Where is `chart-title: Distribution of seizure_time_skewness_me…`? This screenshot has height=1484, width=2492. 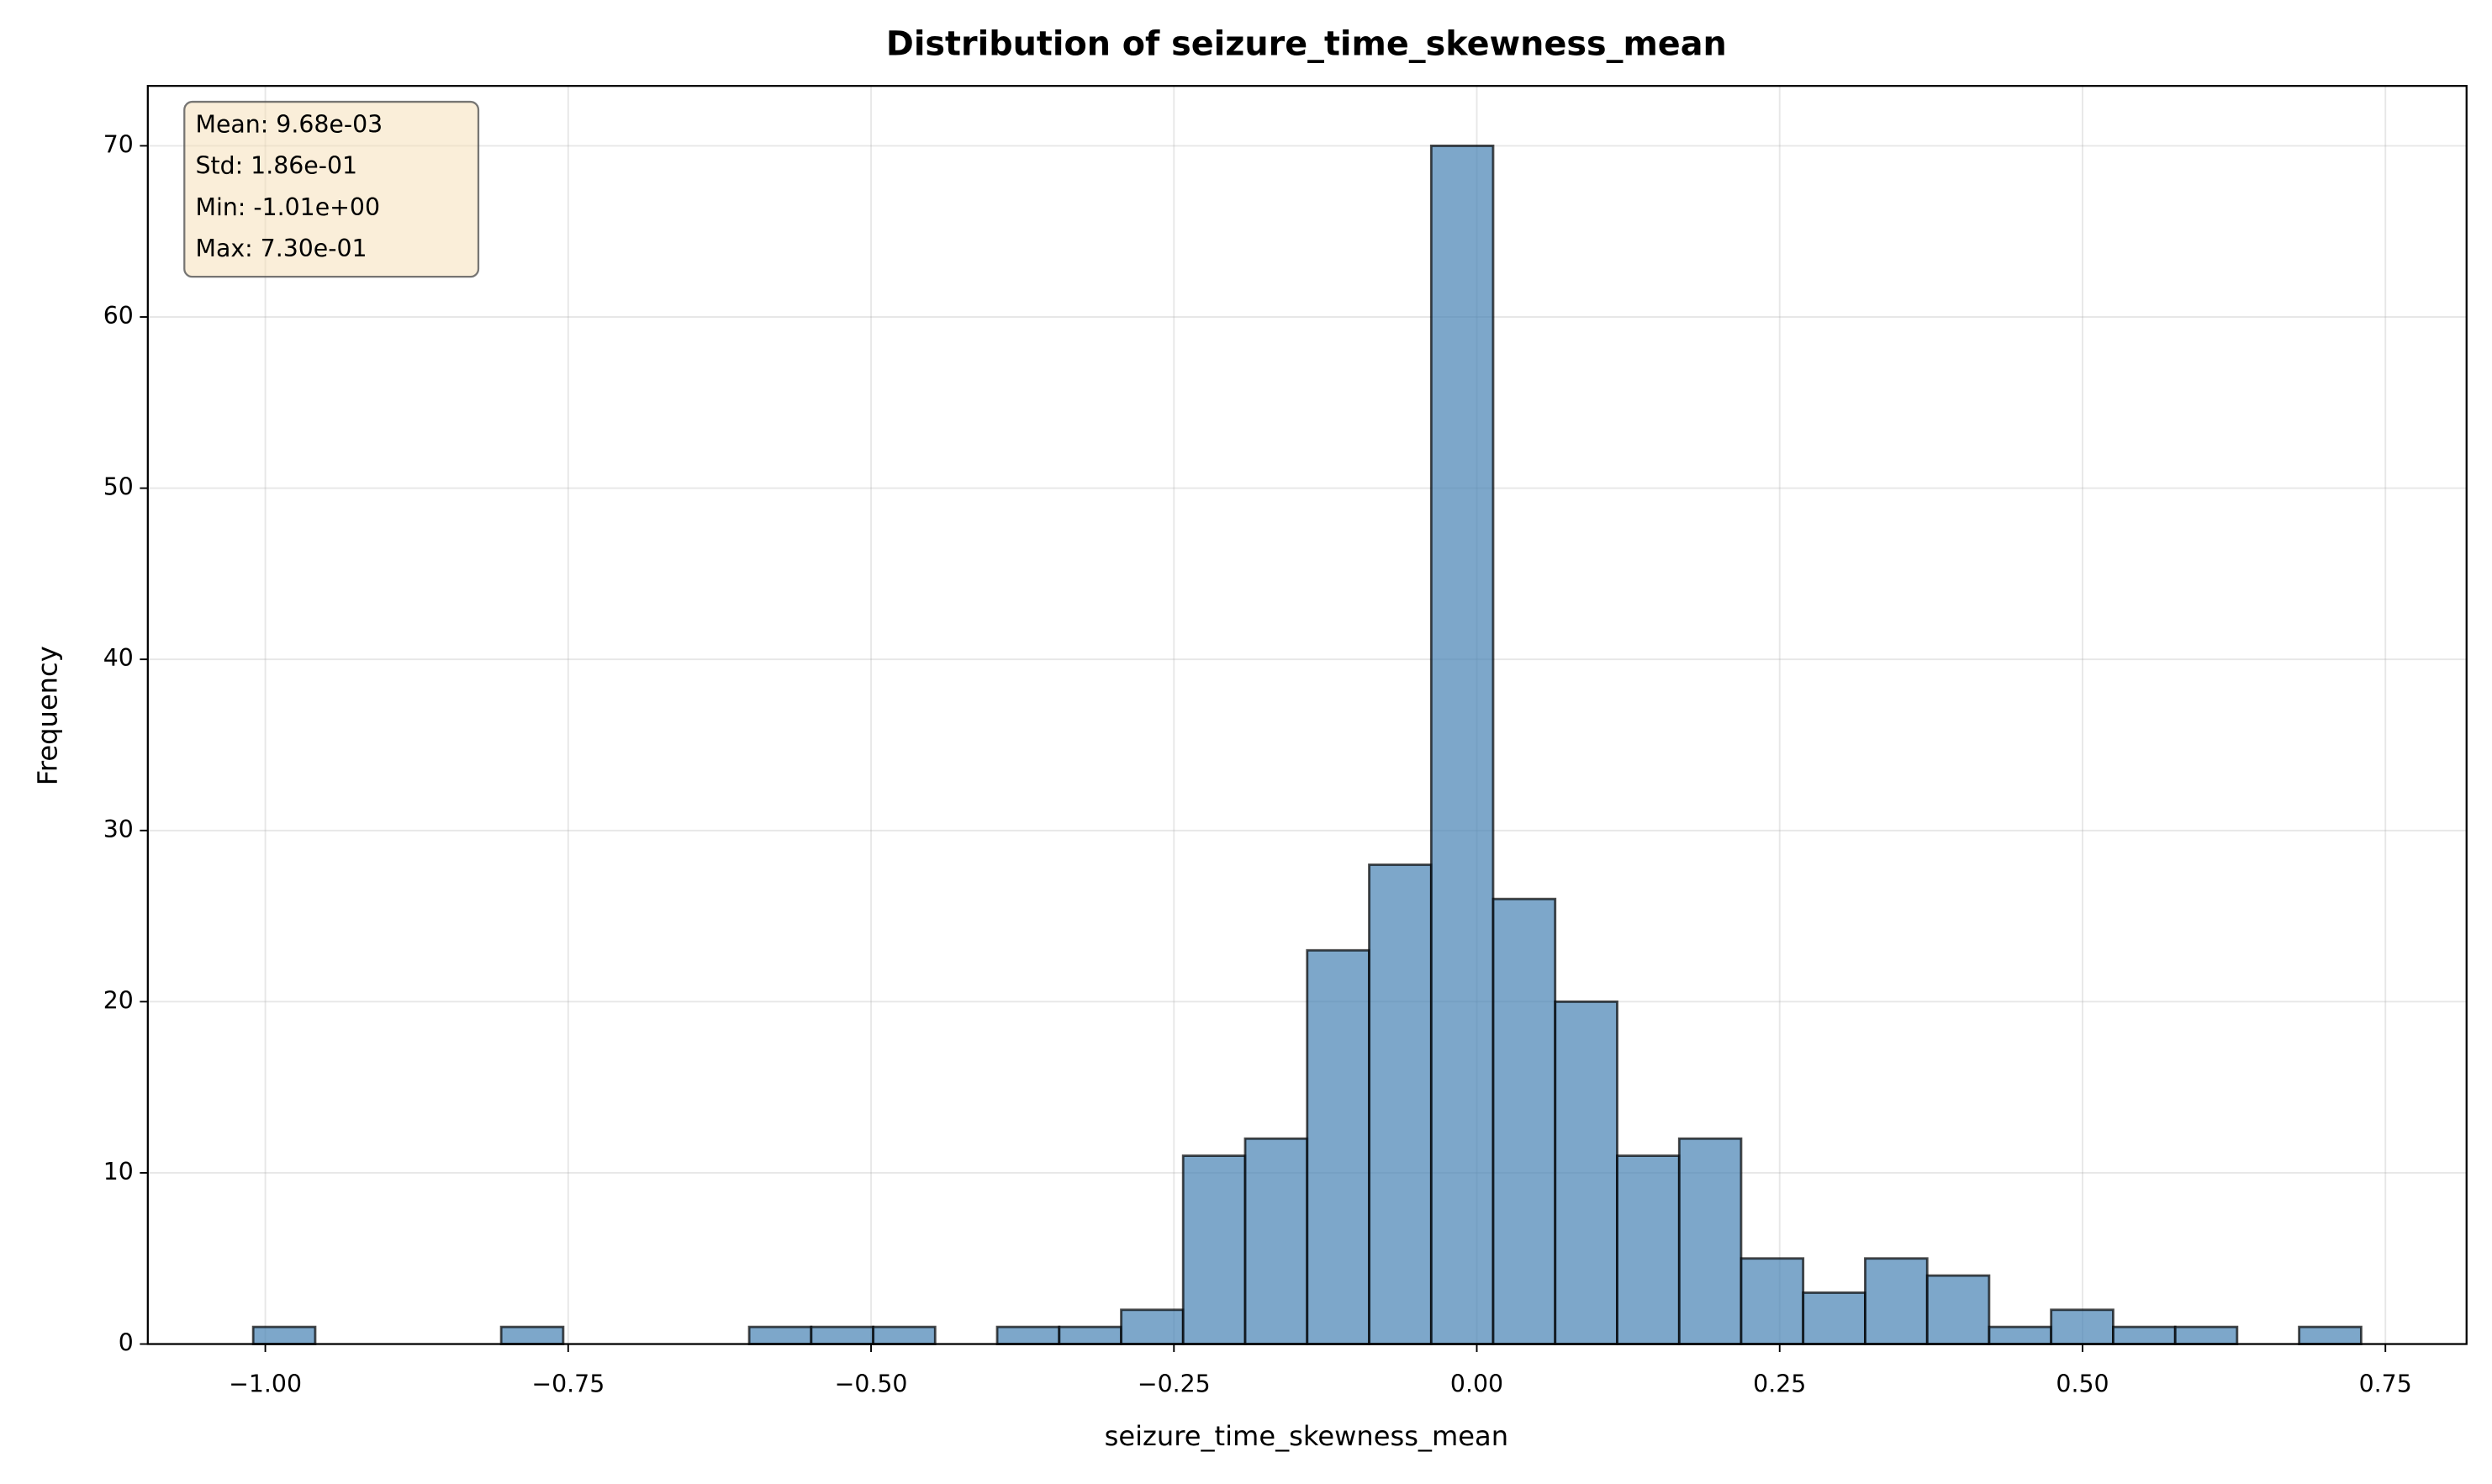 chart-title: Distribution of seizure_time_skewness_me… is located at coordinates (1306, 43).